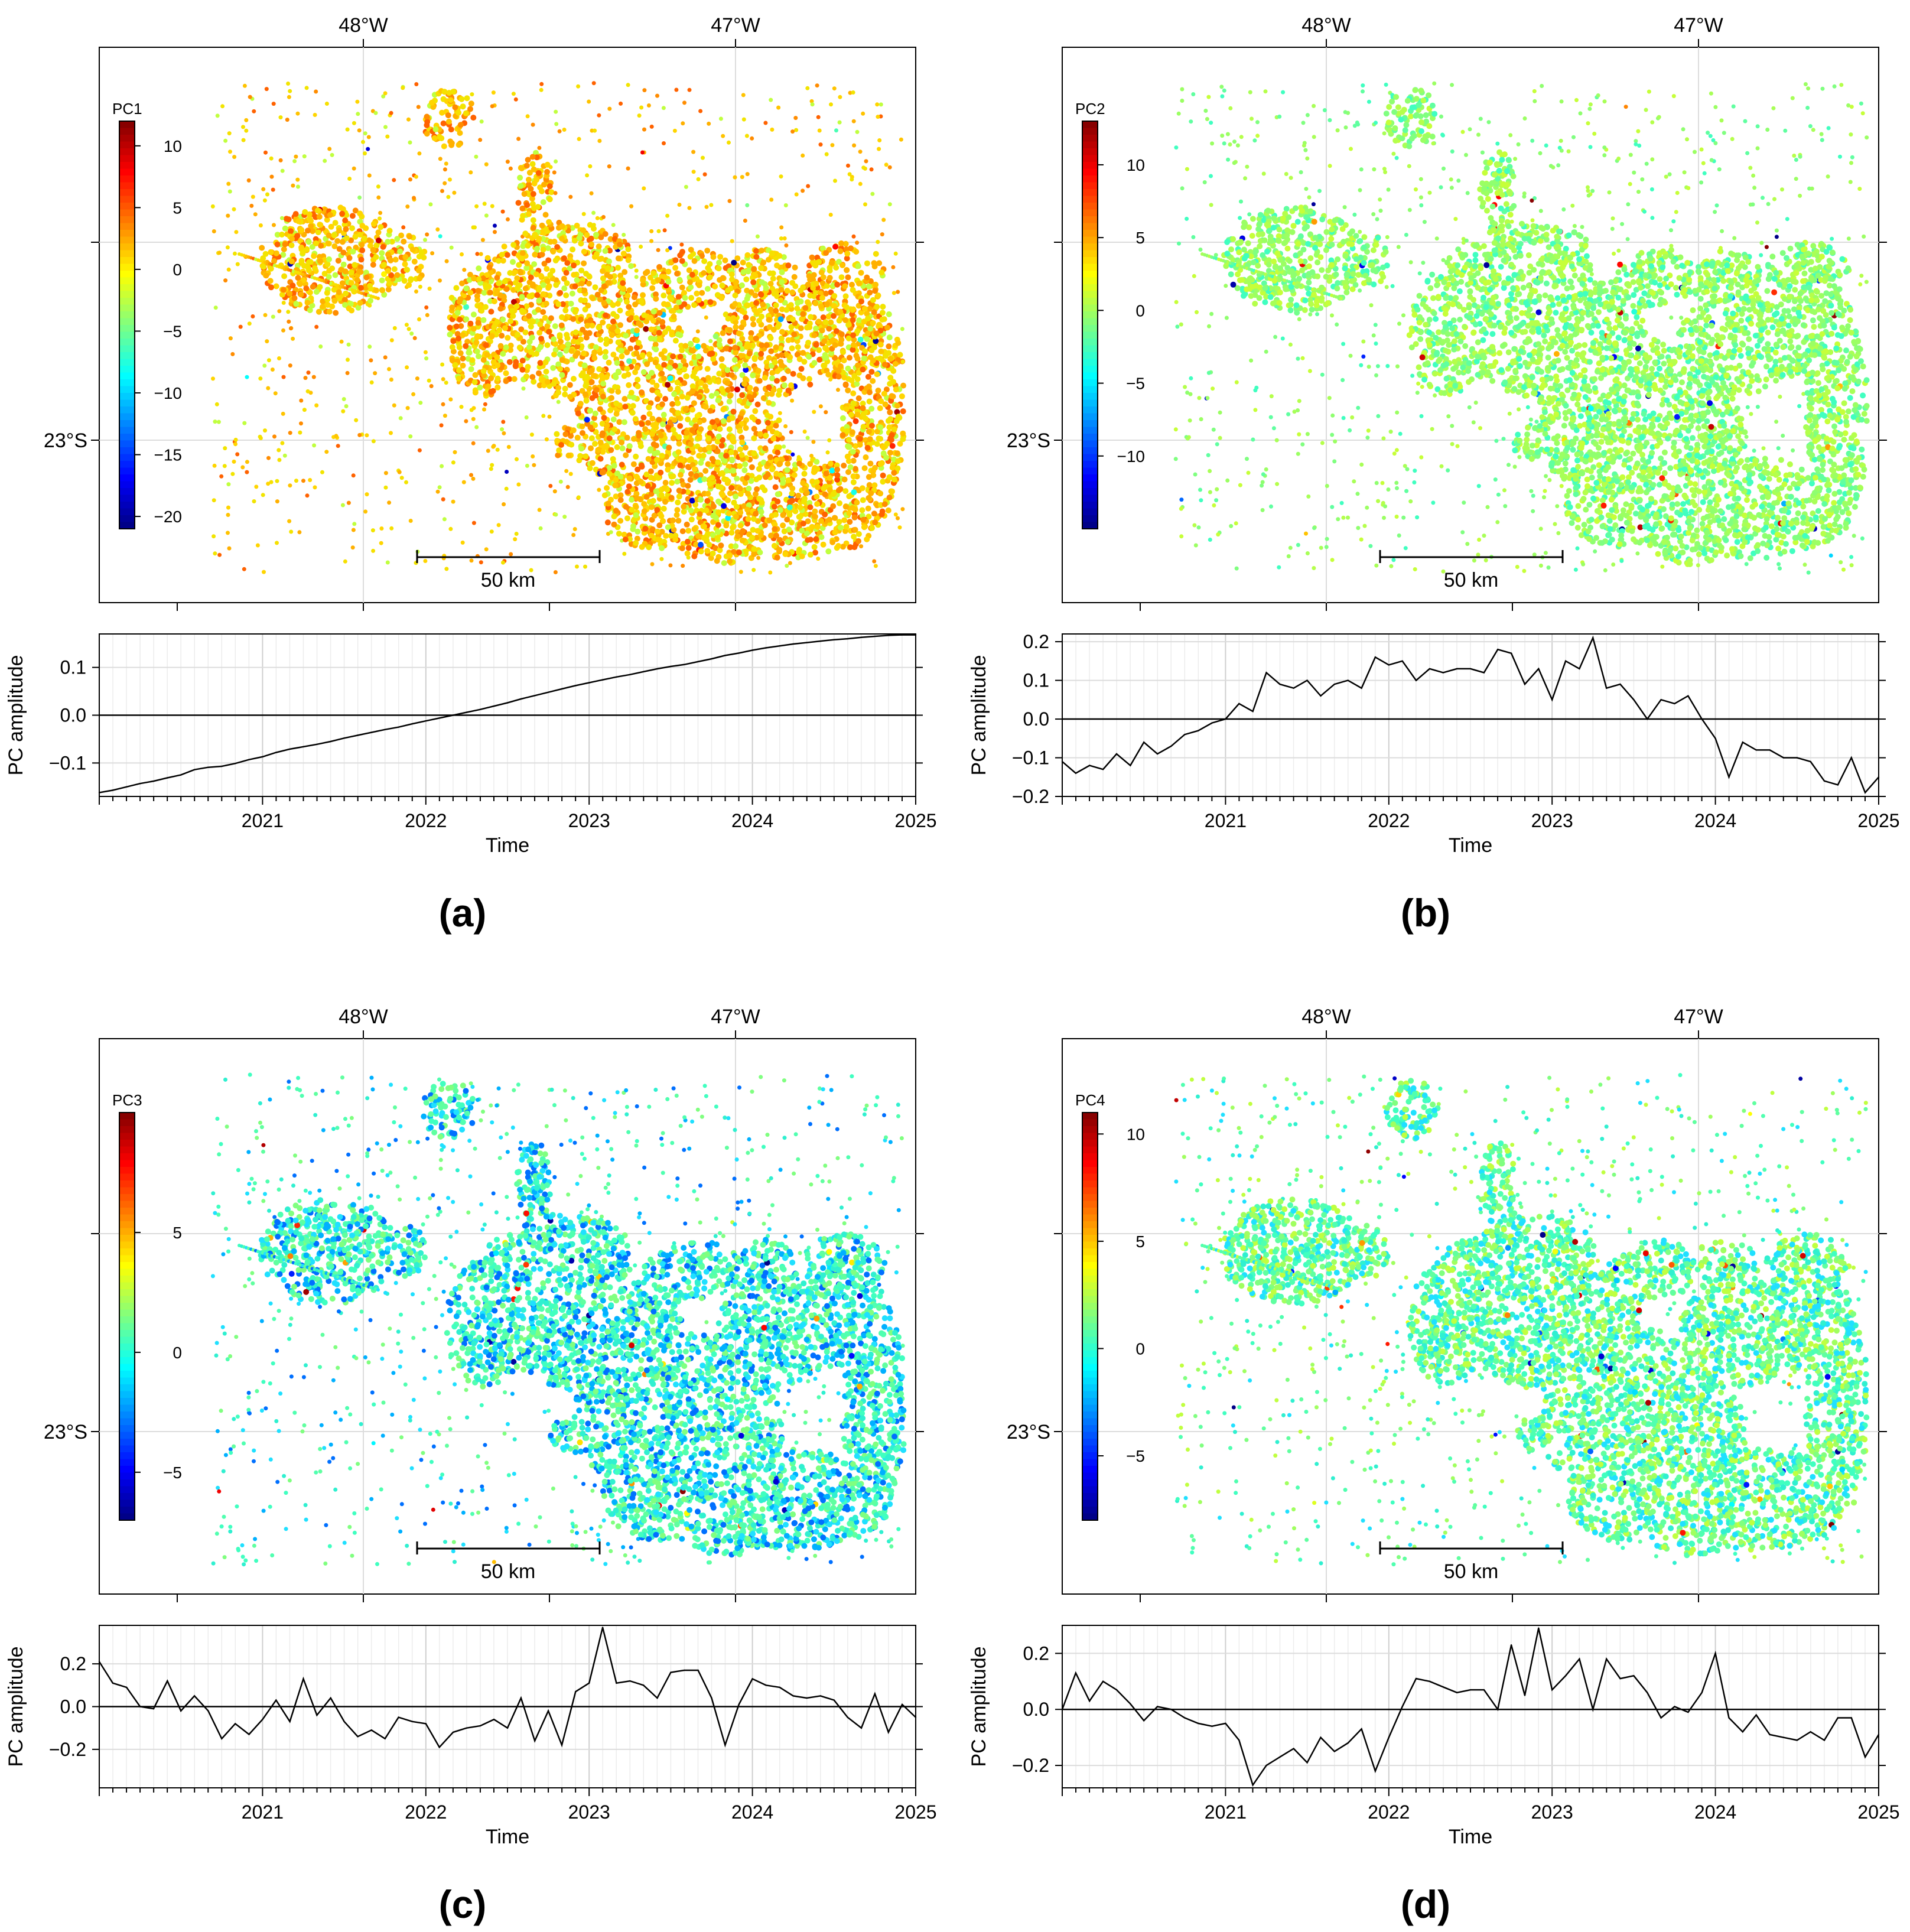 The width and height of the screenshot is (1910, 1932). Describe the element at coordinates (65, 441) in the screenshot. I see `map-lat-label: 23°S` at that location.